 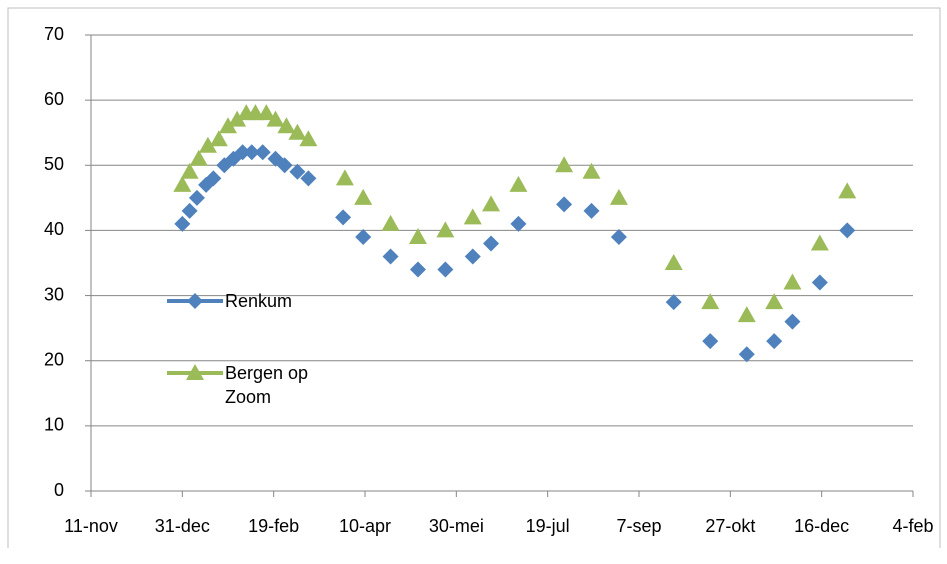 I want to click on y-tick-label: 40, so click(x=54, y=229).